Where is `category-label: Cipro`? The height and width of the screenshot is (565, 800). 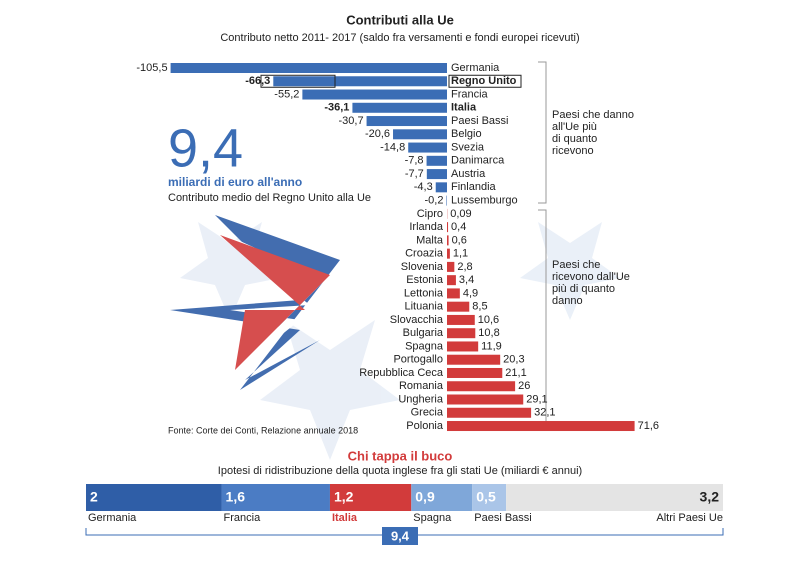
category-label: Cipro is located at coordinates (430, 214).